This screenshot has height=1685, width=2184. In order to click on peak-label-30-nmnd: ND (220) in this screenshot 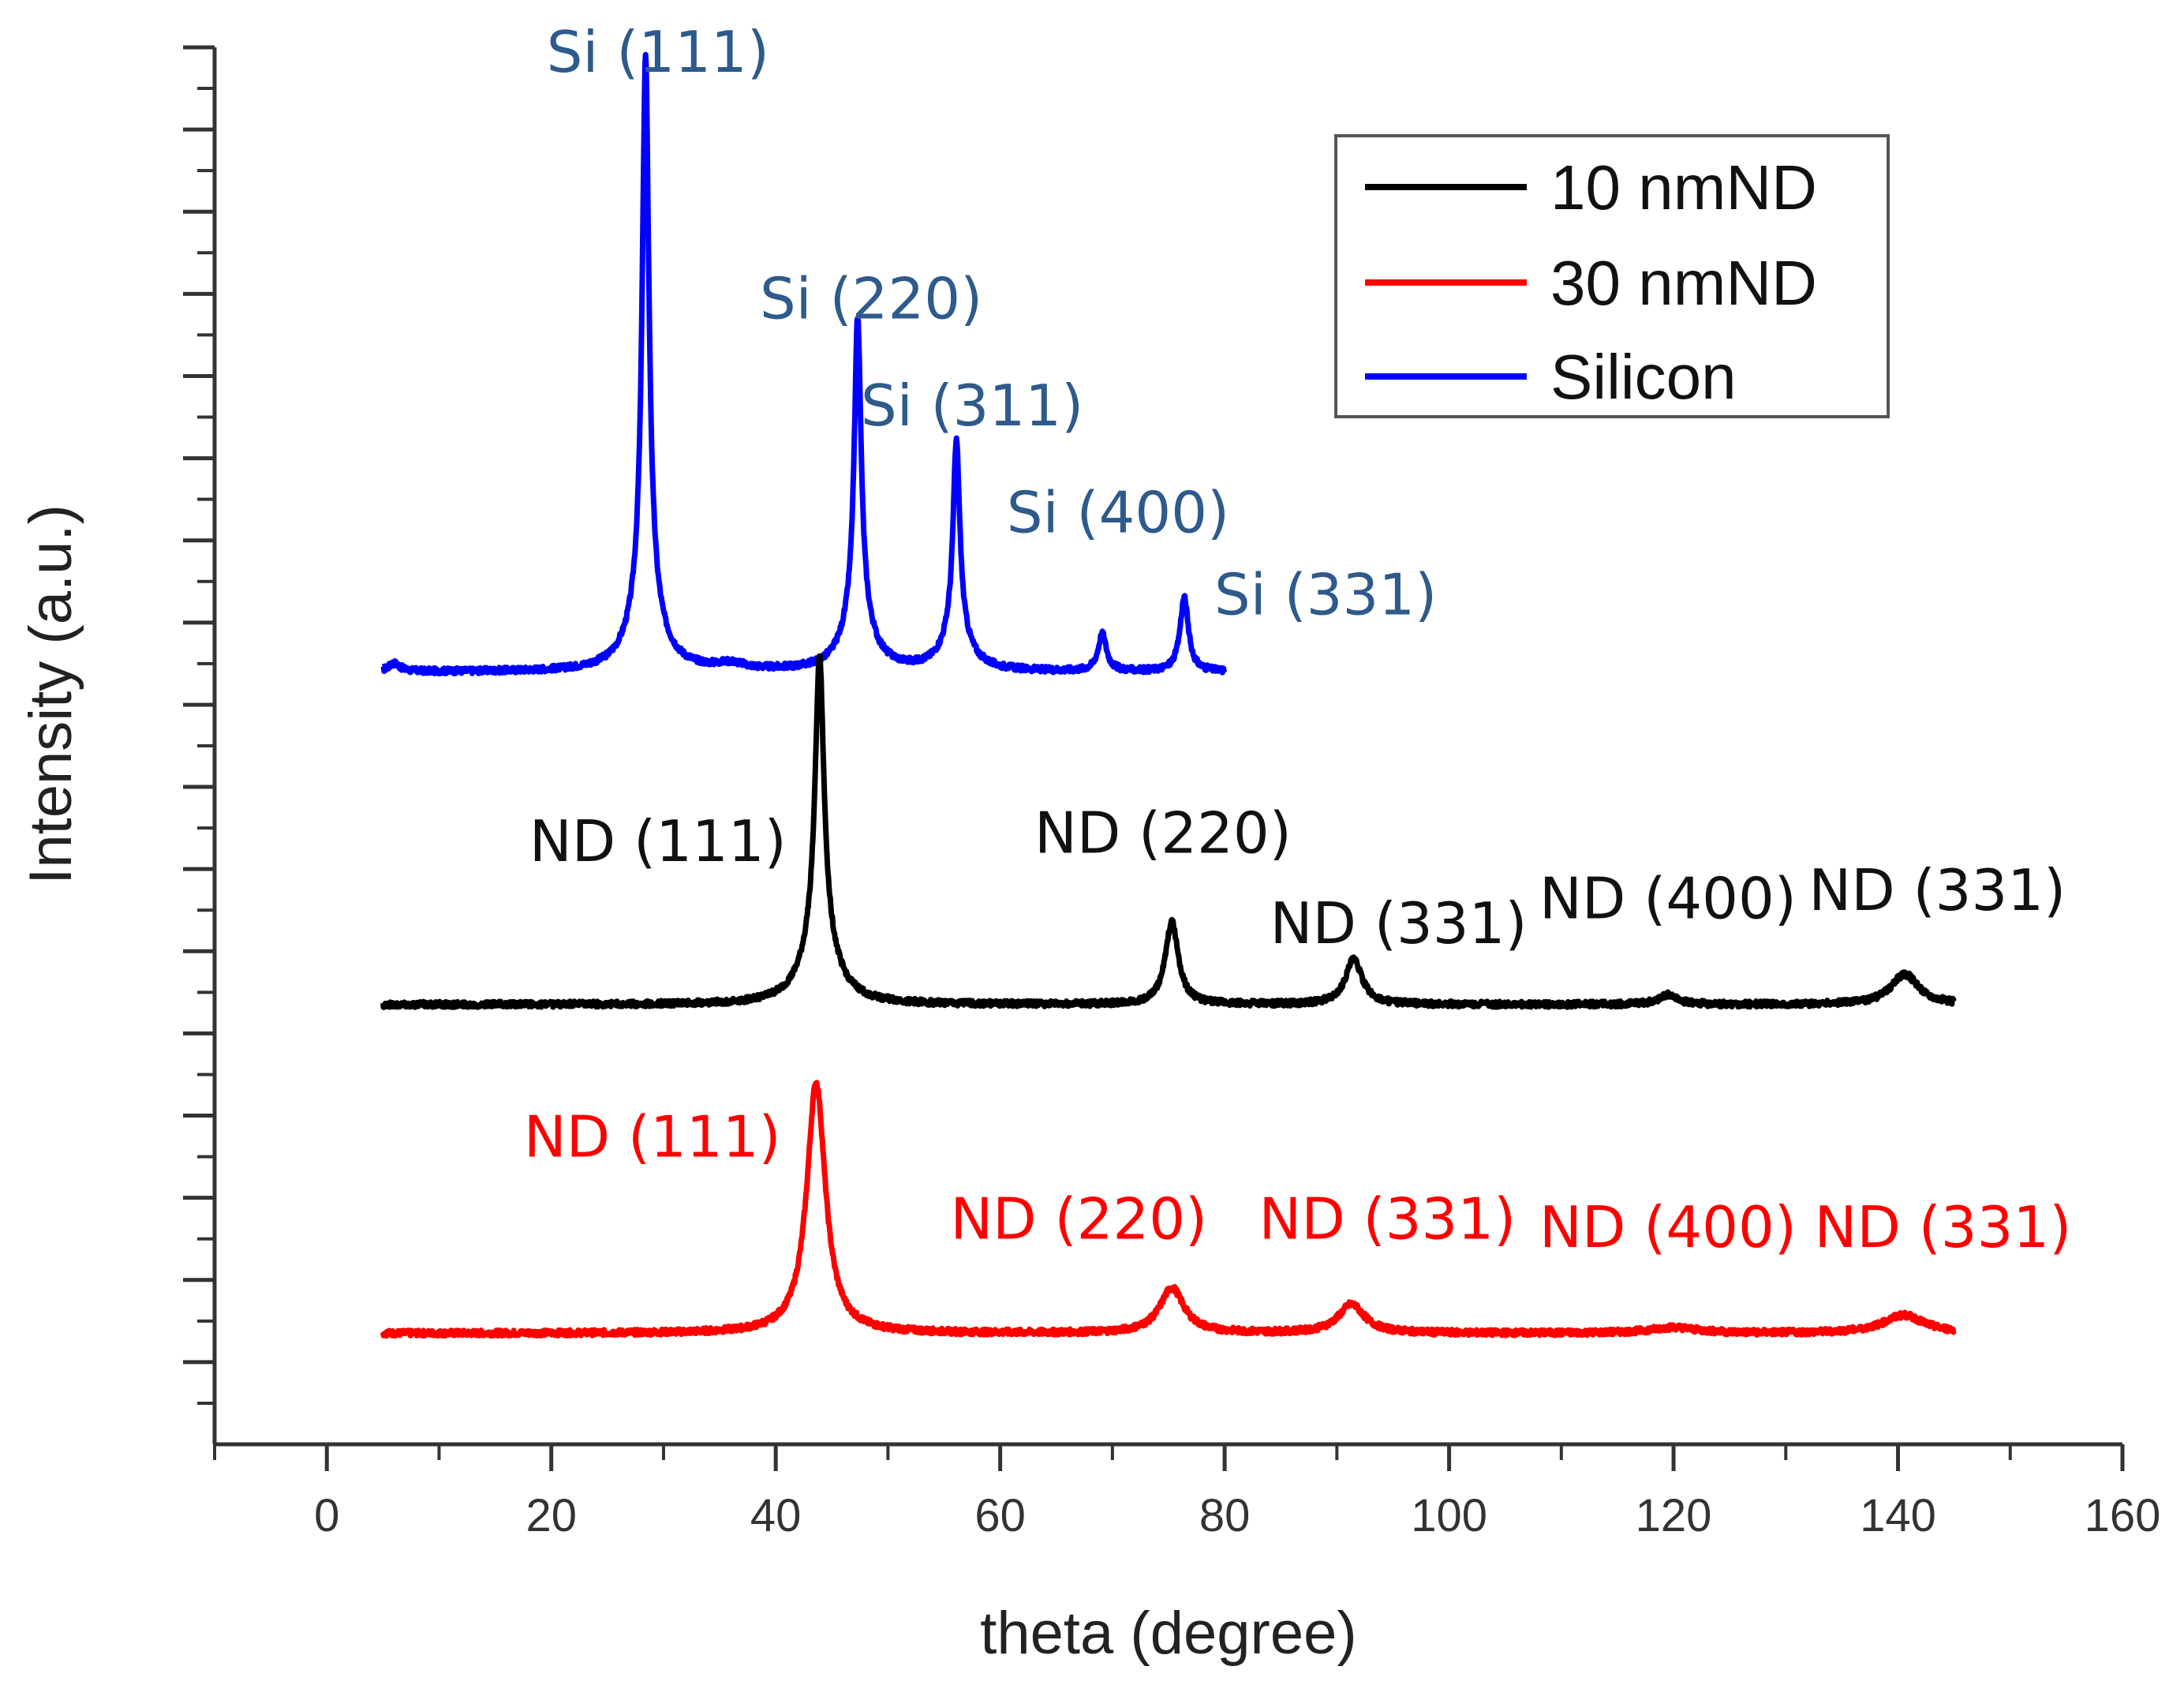, I will do `click(1078, 1219)`.